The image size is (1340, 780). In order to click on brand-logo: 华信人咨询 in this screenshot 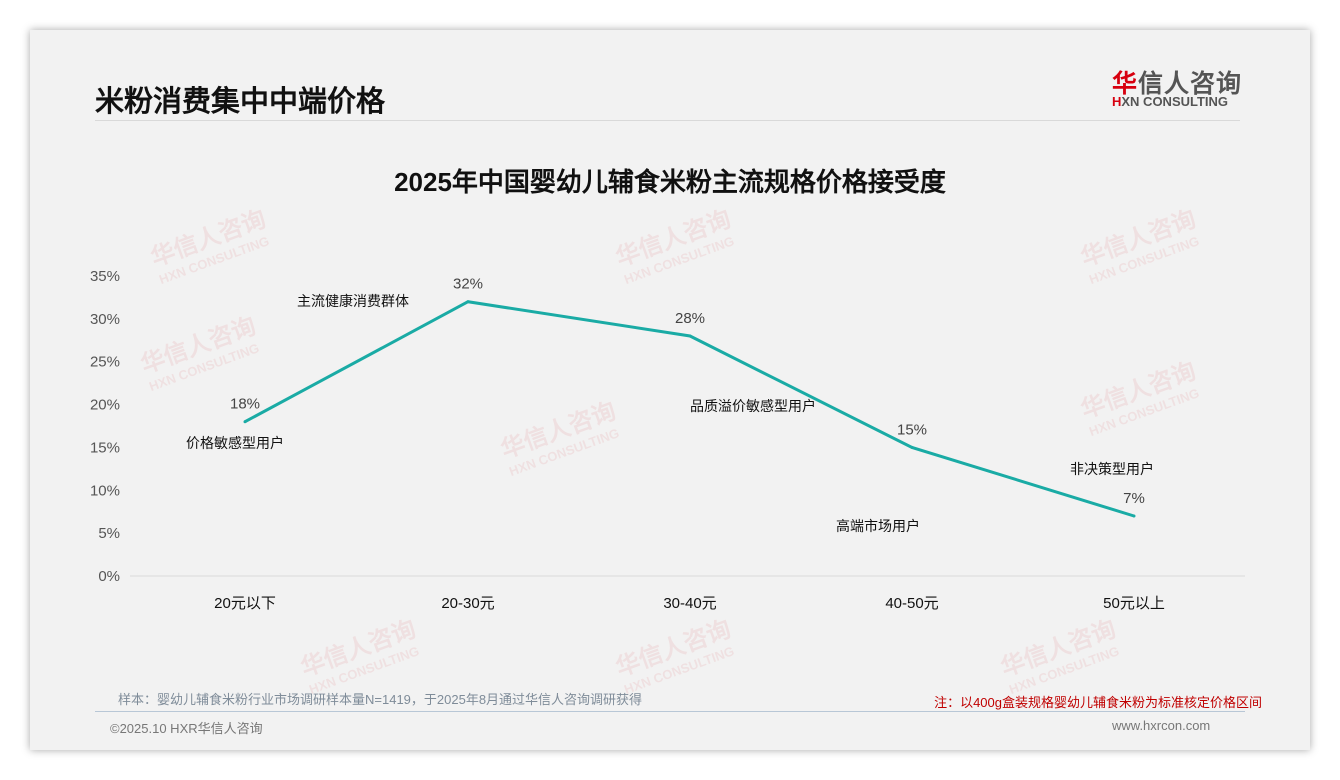, I will do `click(1177, 84)`.